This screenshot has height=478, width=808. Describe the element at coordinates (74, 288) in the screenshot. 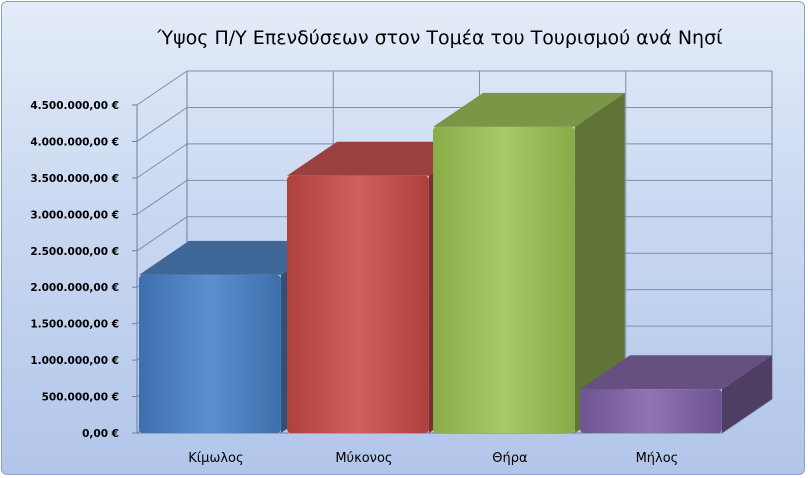

I see `y-tick-label: 2.000.000,00 €` at that location.